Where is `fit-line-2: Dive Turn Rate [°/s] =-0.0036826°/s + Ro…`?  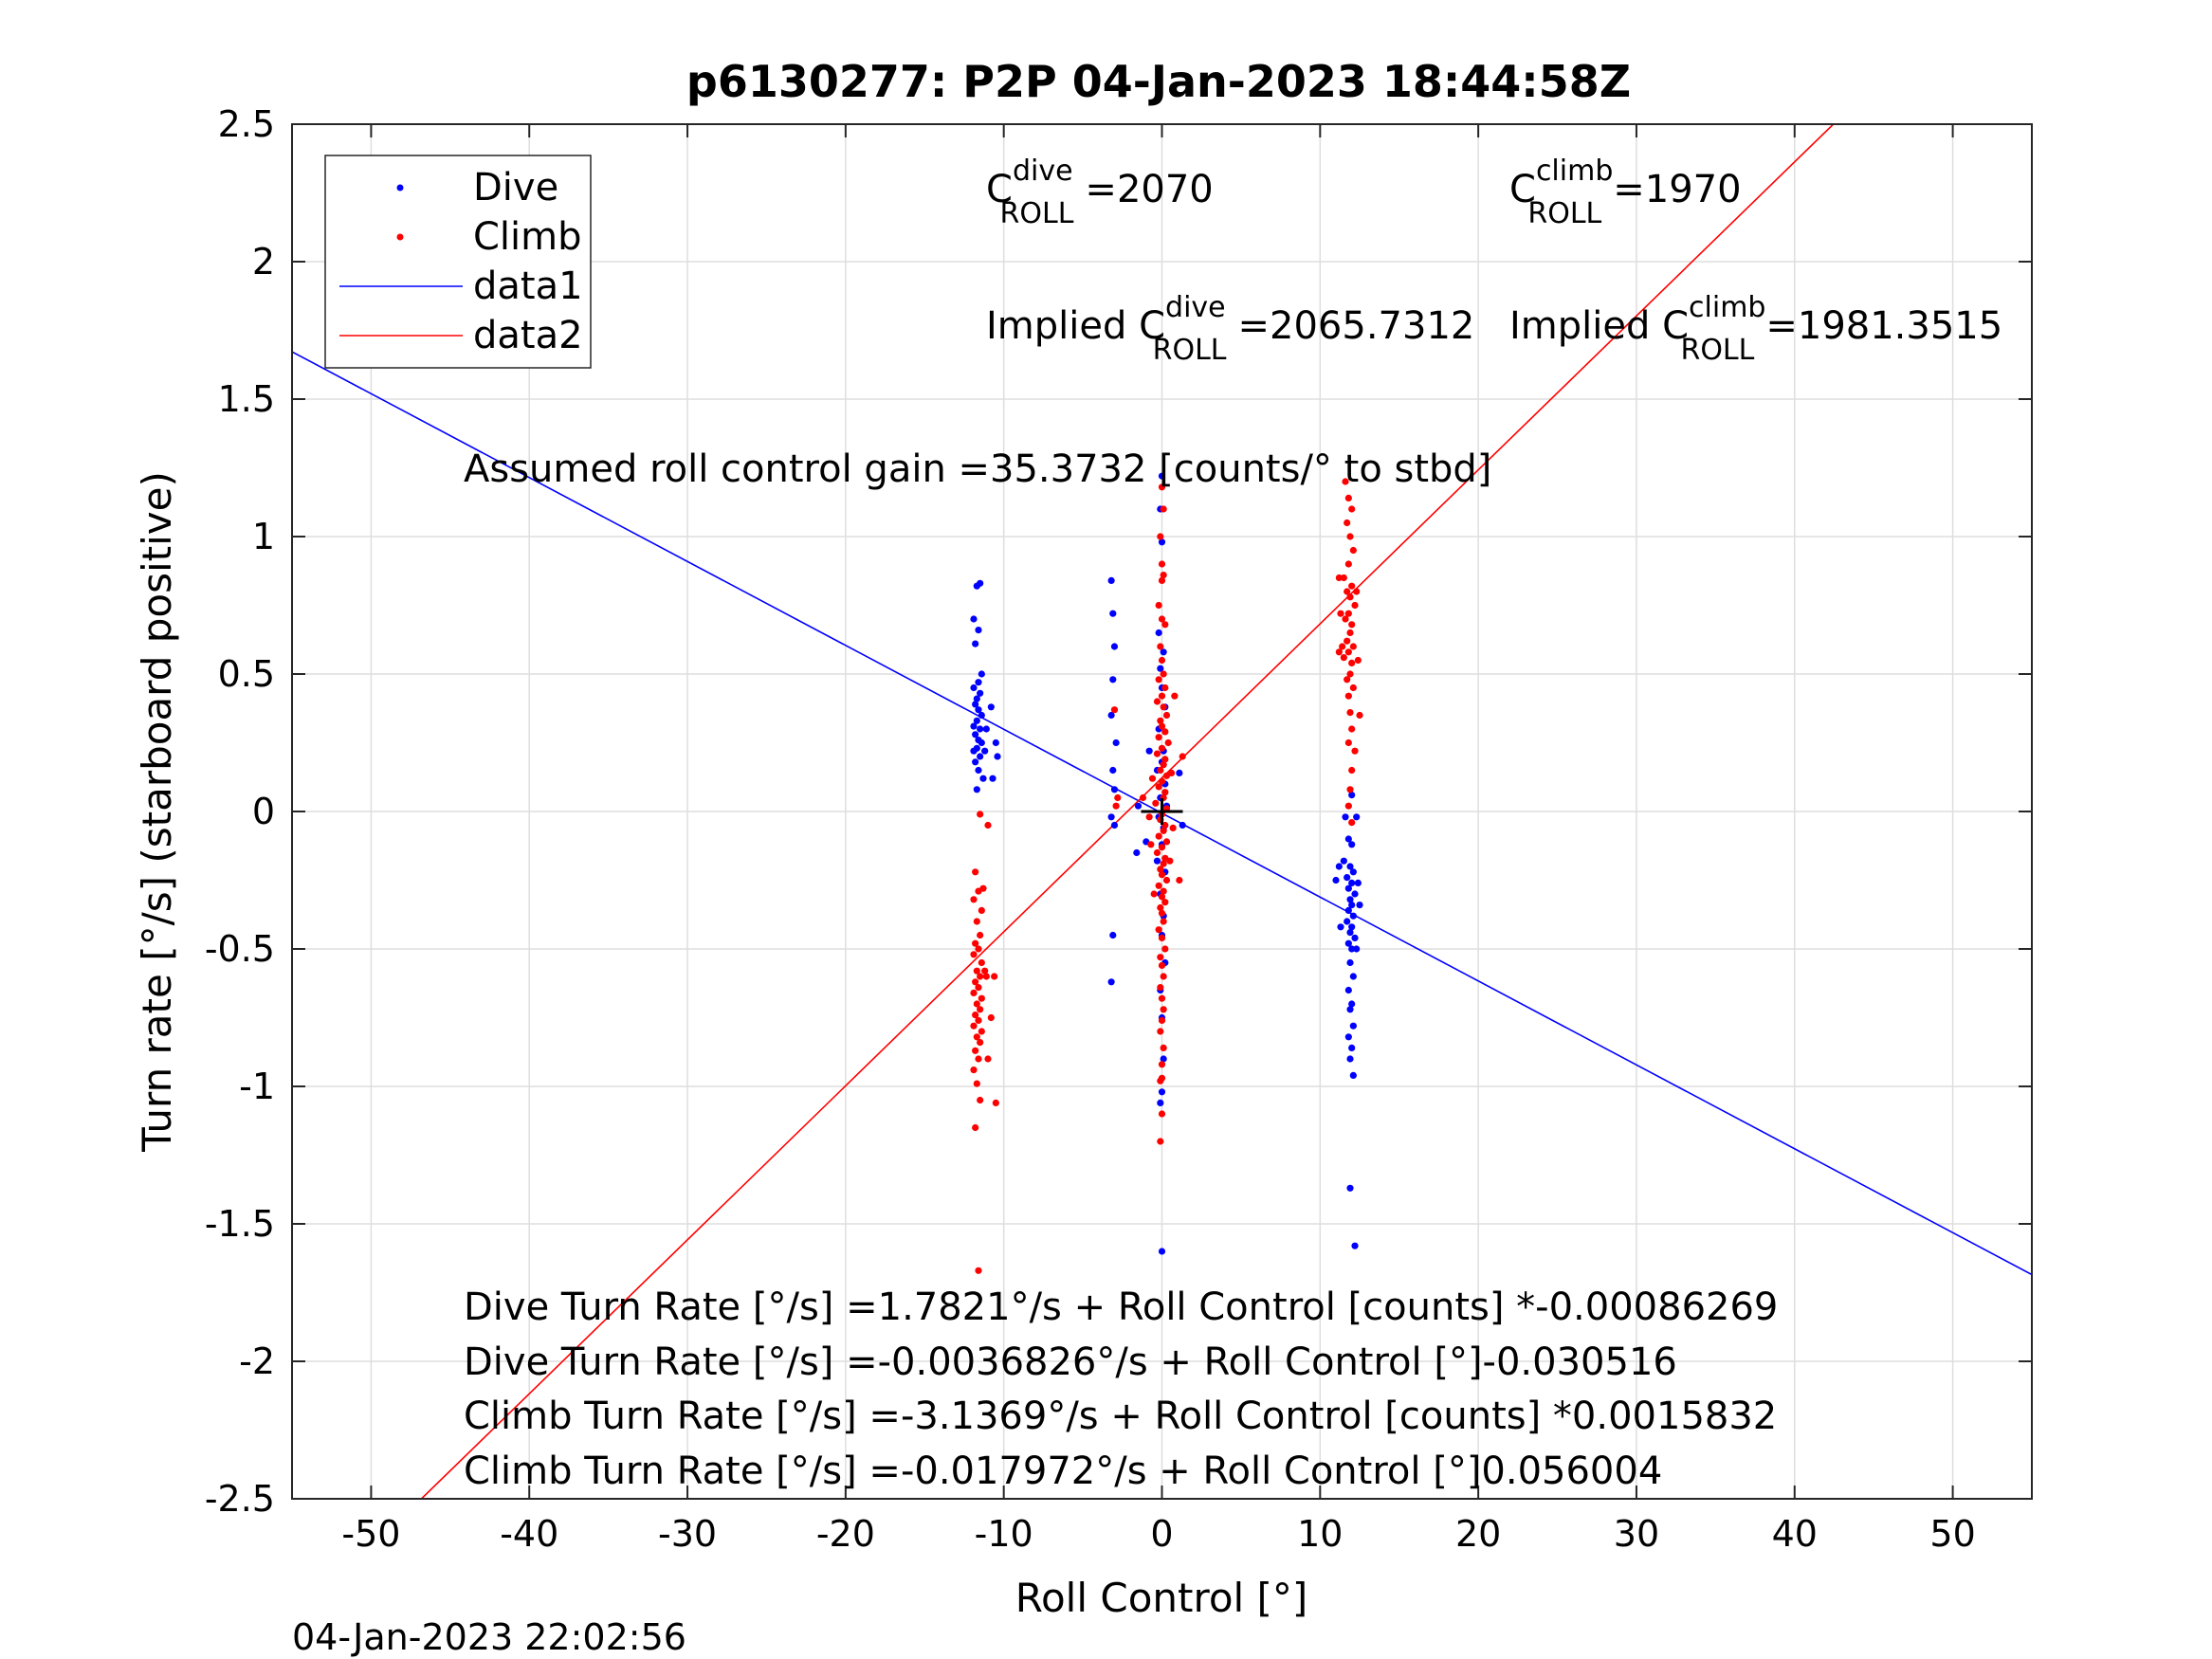
fit-line-2: Dive Turn Rate [°/s] =-0.0036826°/s + Ro… is located at coordinates (1070, 1362).